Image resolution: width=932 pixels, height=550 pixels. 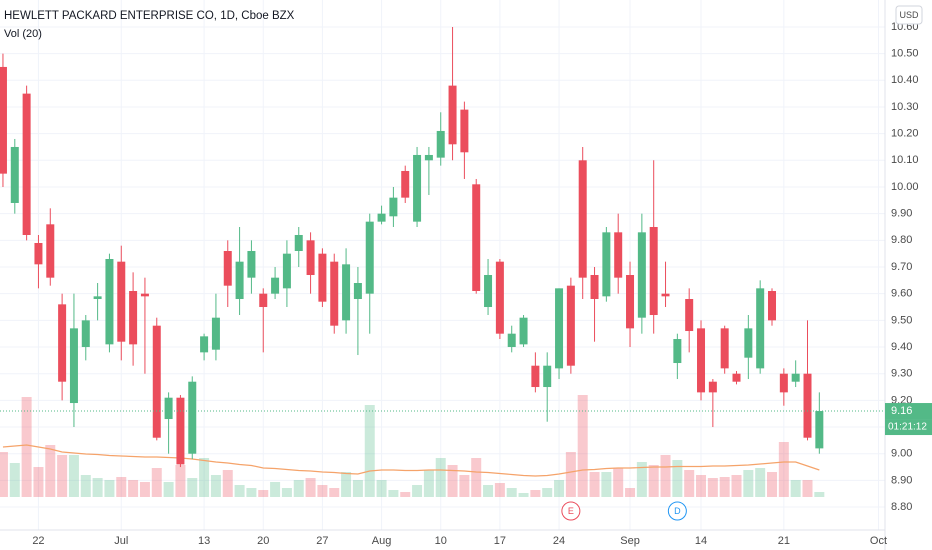 What do you see at coordinates (901, 294) in the screenshot?
I see `y-tick-label: 9.60` at bounding box center [901, 294].